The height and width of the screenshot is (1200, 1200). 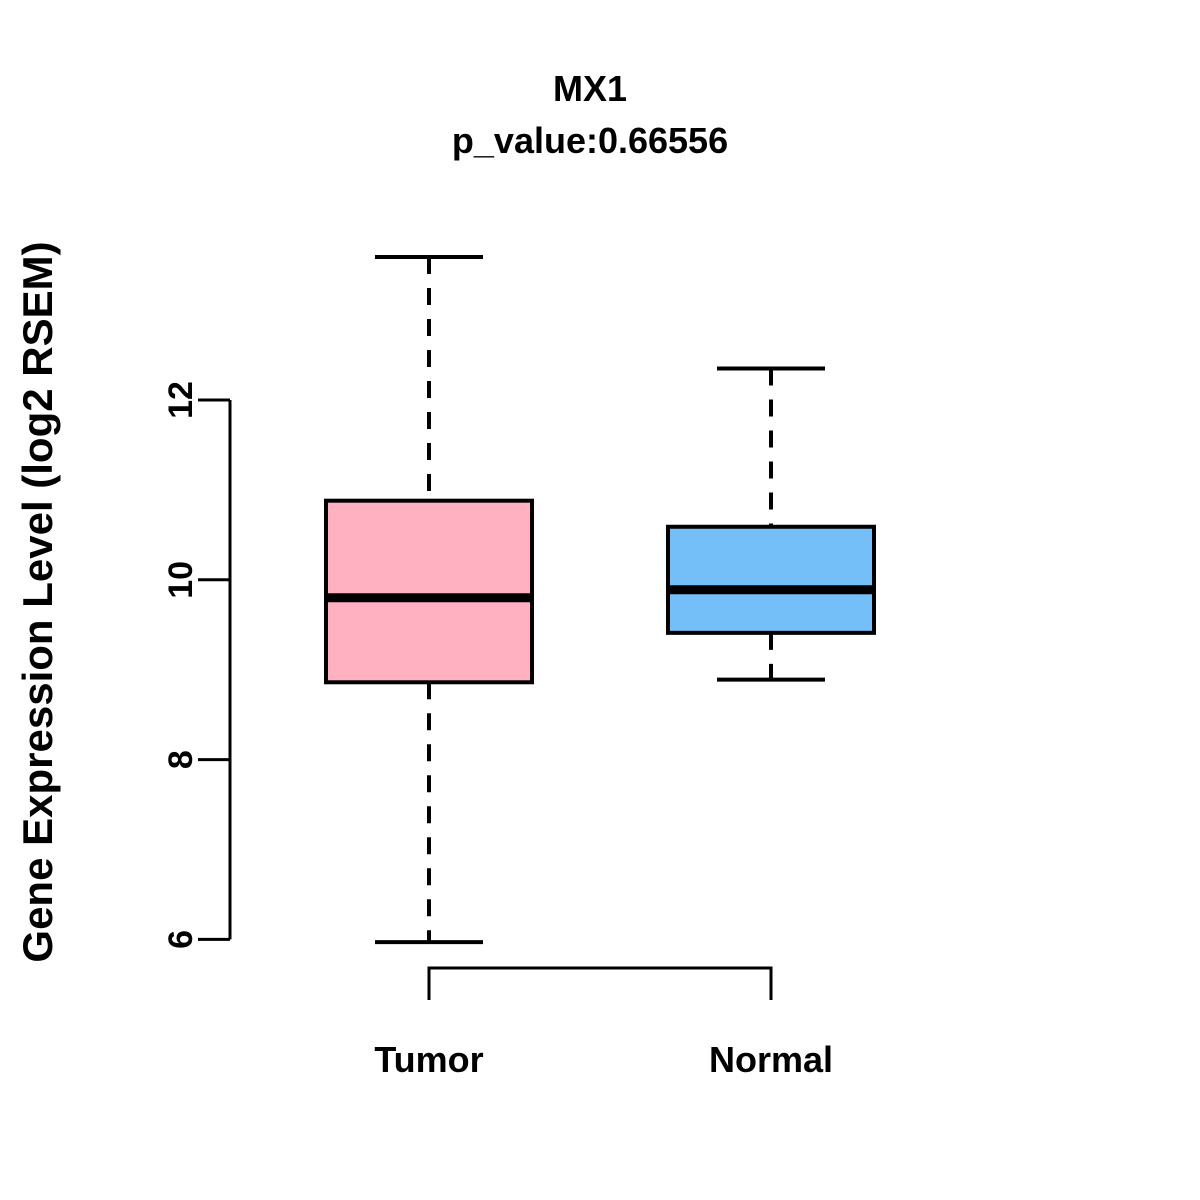 What do you see at coordinates (181, 580) in the screenshot?
I see `y-tick-label: 10` at bounding box center [181, 580].